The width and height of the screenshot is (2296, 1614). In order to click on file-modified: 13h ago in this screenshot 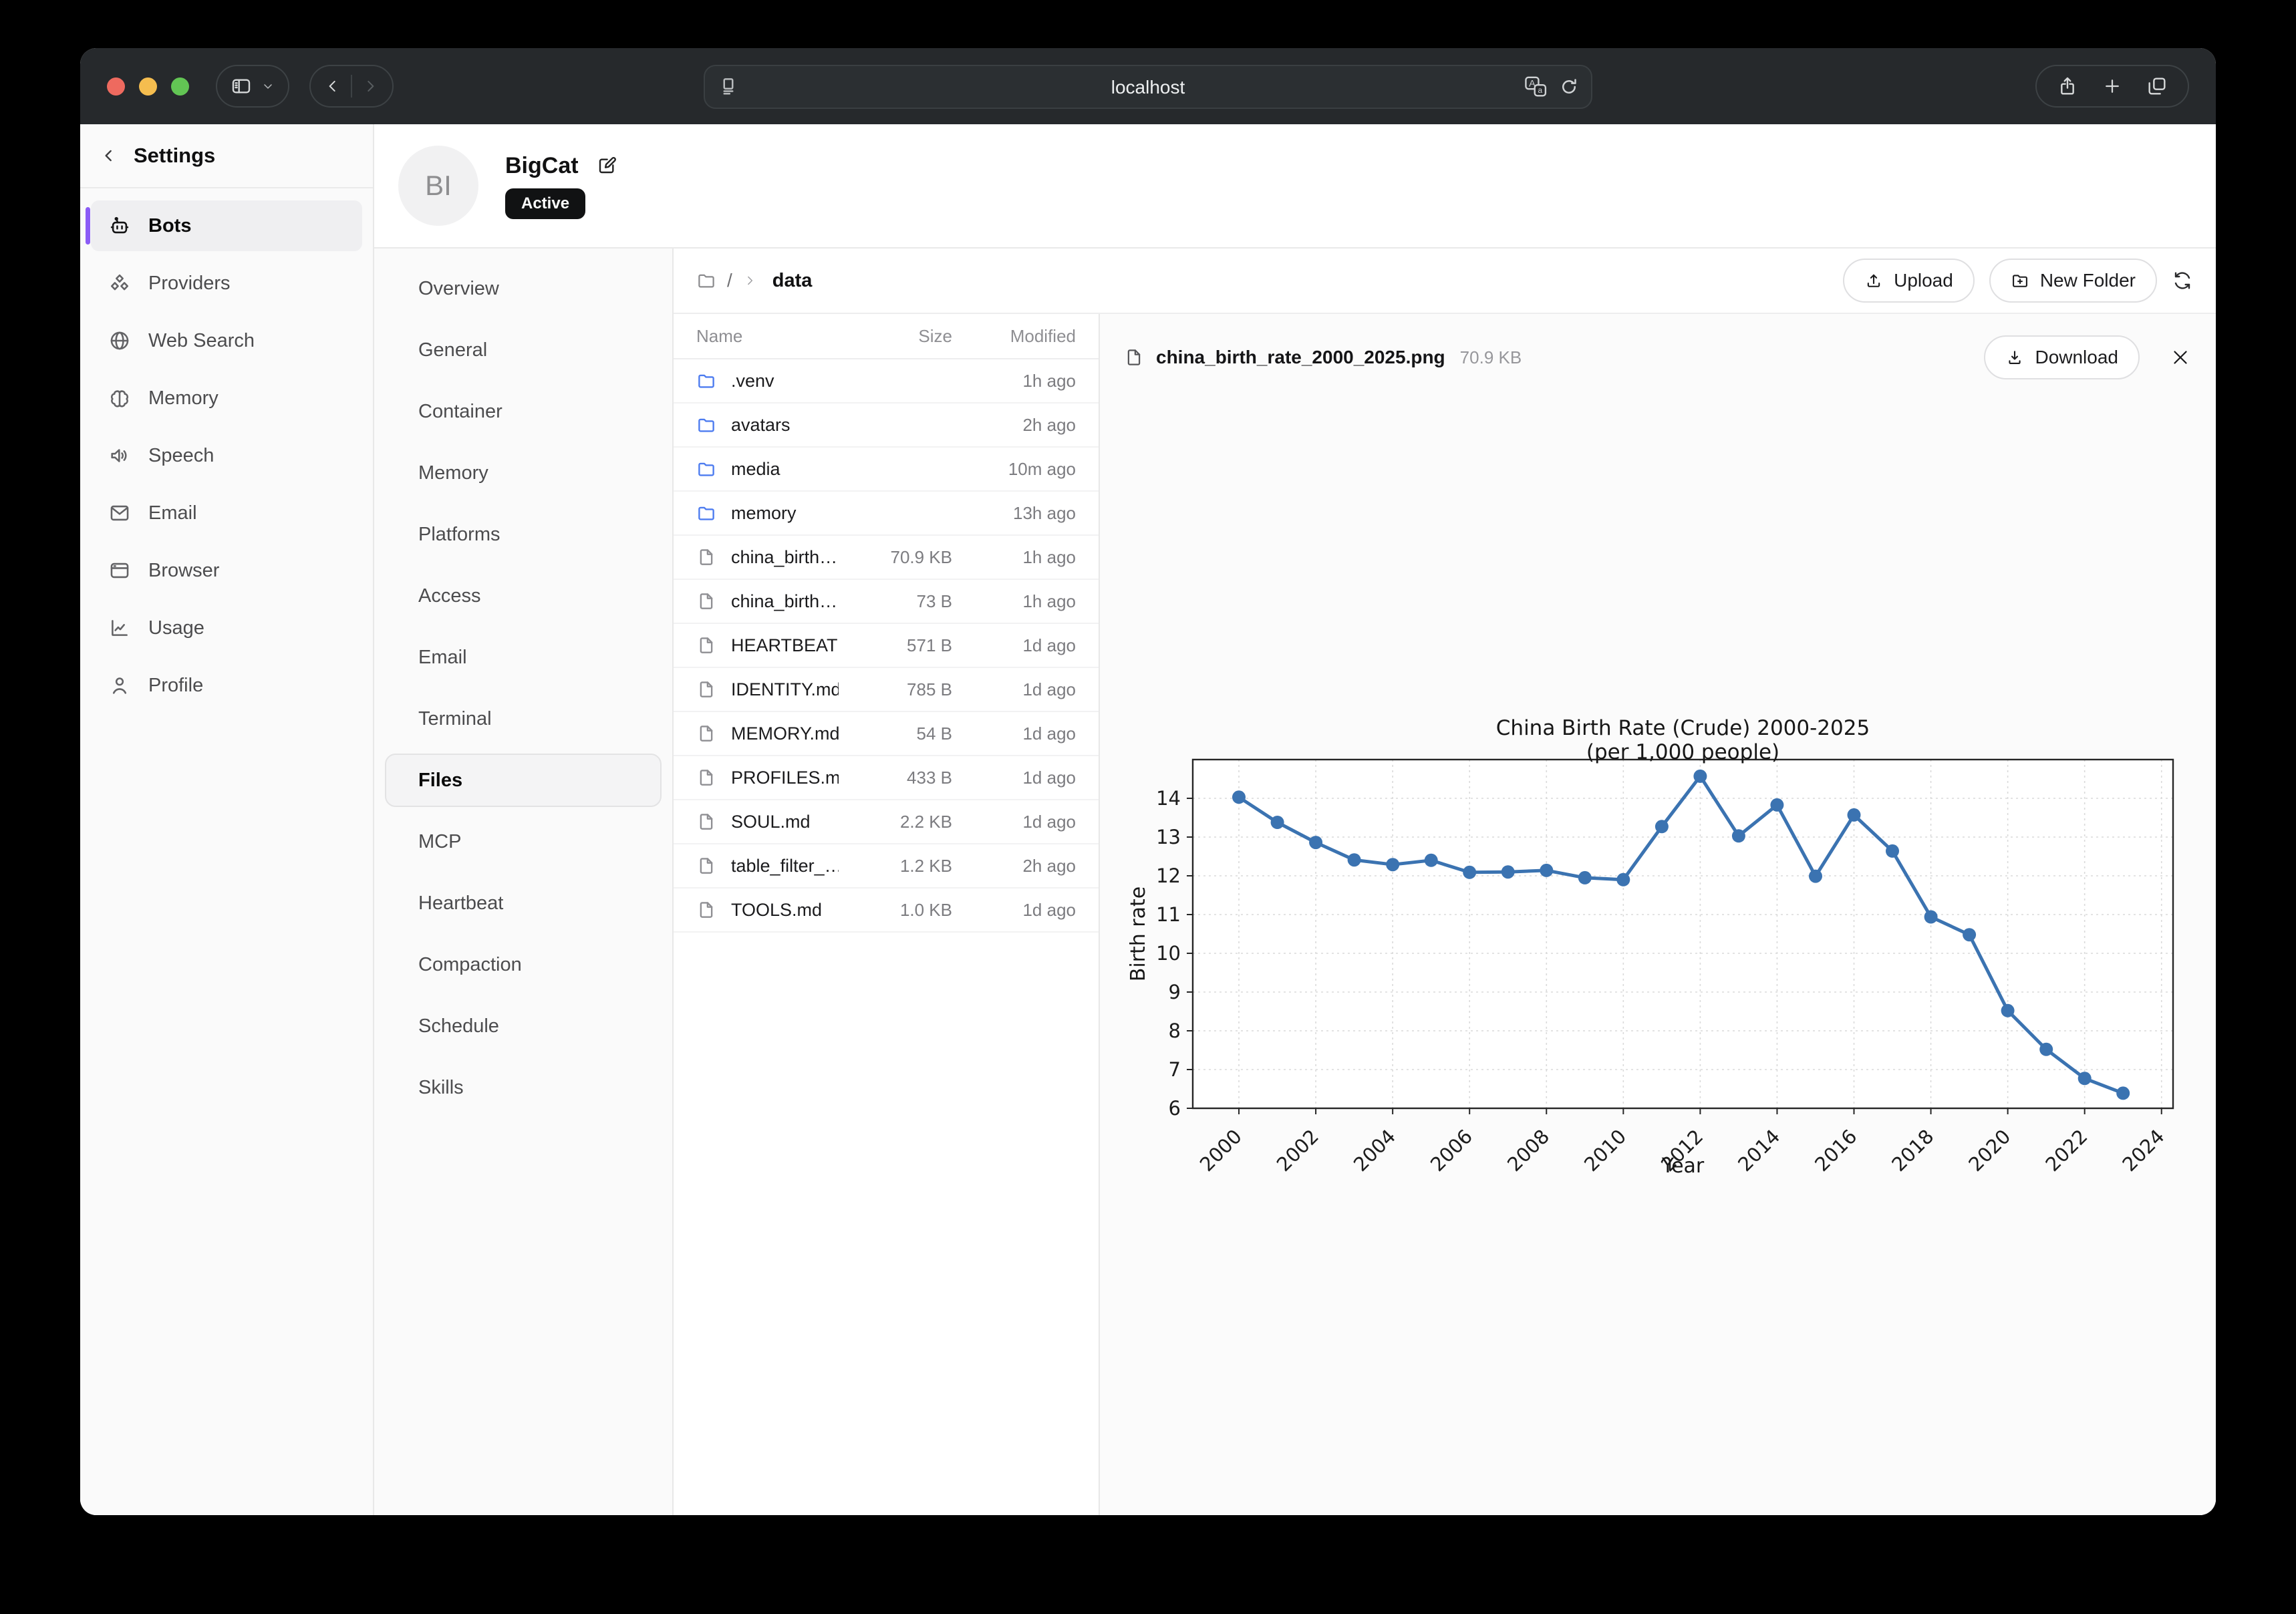, I will do `click(1044, 512)`.